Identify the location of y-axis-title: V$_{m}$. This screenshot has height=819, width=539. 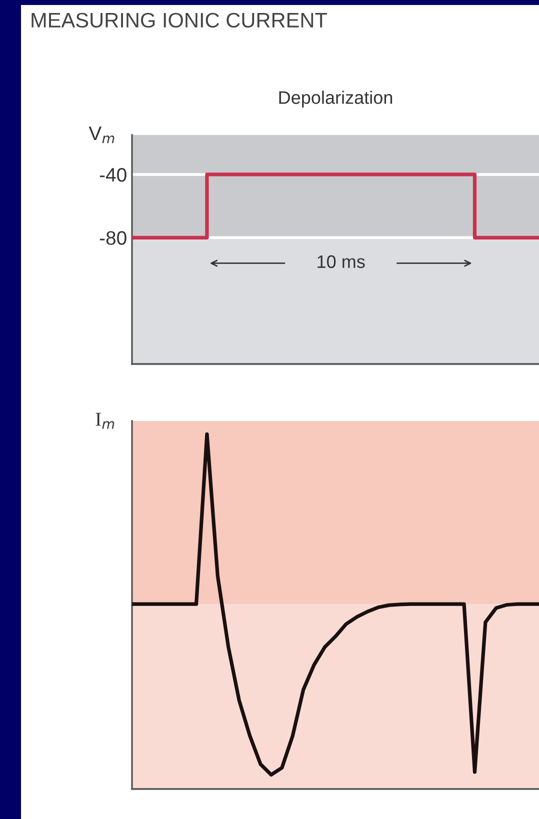
(101, 135).